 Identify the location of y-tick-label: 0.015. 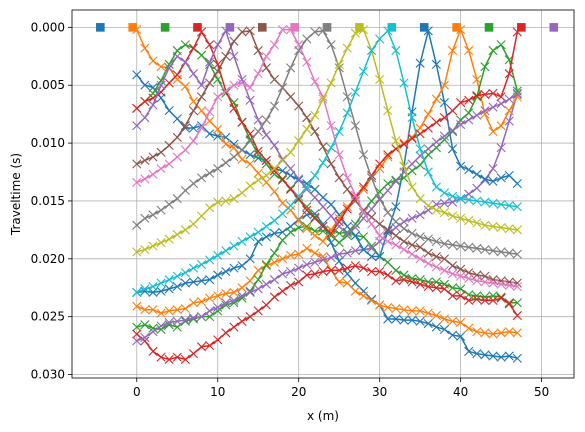
(48, 201).